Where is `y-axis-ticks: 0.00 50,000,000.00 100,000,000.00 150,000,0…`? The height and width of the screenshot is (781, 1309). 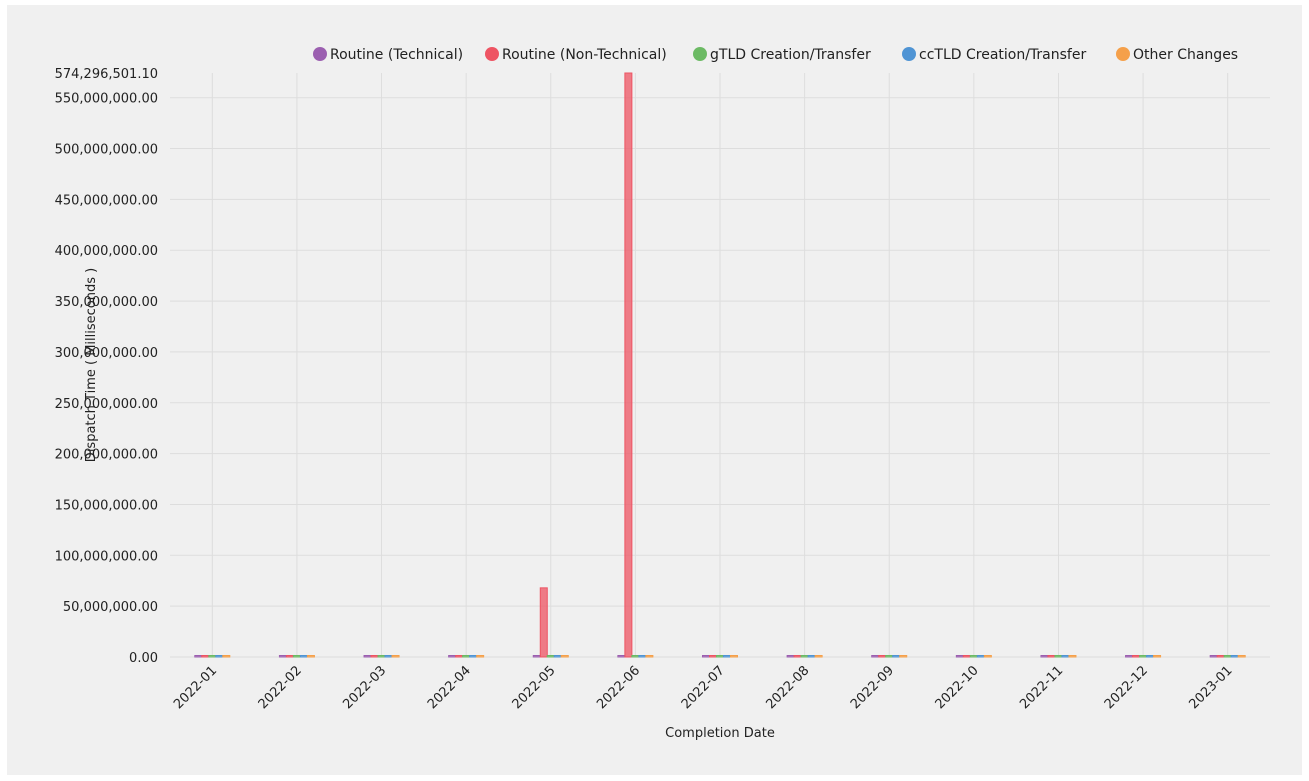 y-axis-ticks: 0.00 50,000,000.00 100,000,000.00 150,000,0… is located at coordinates (106, 366).